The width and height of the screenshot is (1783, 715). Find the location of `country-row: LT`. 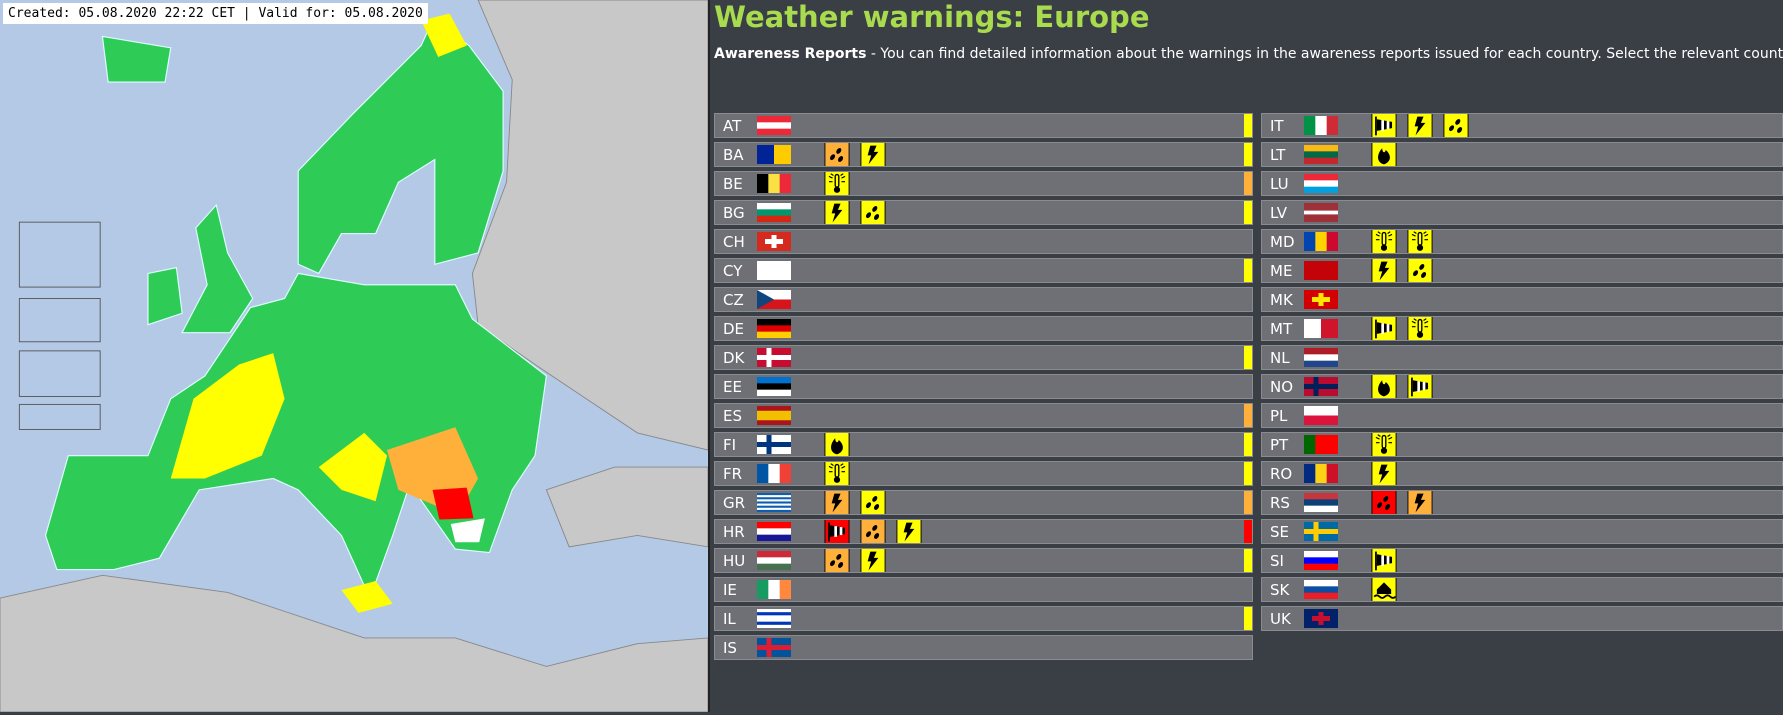

country-row: LT is located at coordinates (1522, 154).